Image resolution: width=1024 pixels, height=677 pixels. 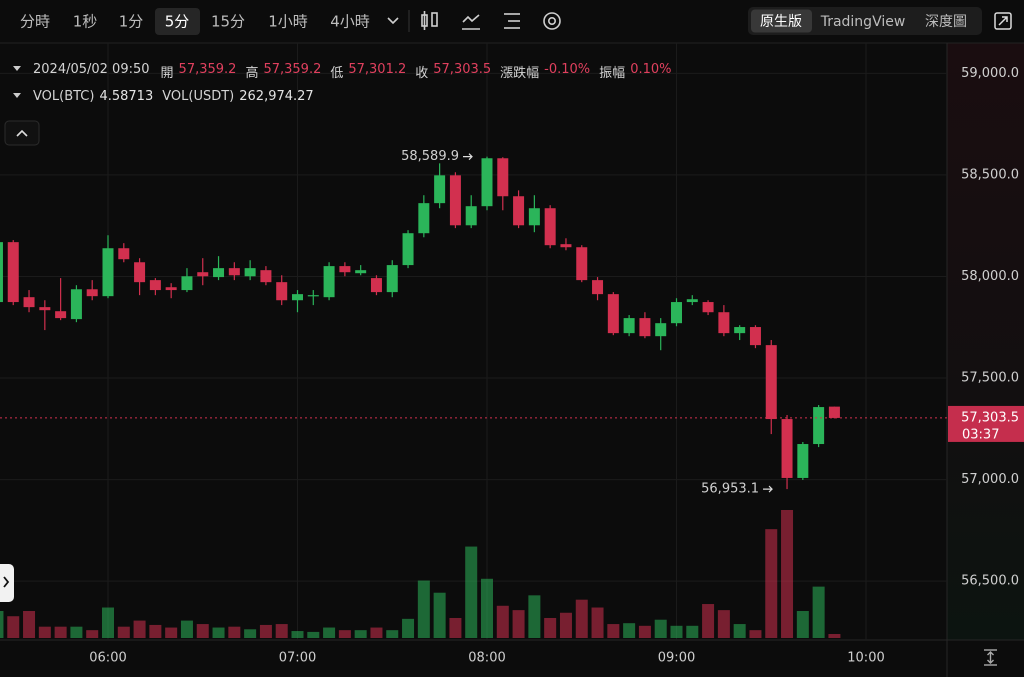 What do you see at coordinates (1003, 21) in the screenshot?
I see `fullscreen-icon` at bounding box center [1003, 21].